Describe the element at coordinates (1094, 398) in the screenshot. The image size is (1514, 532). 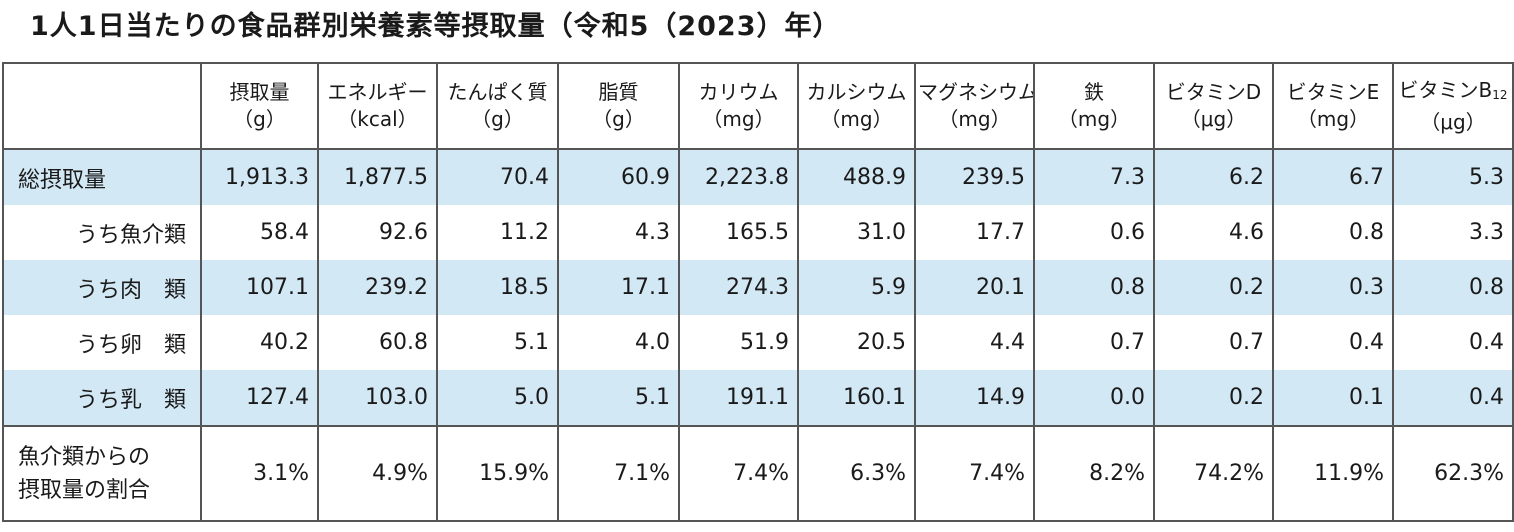
I see `table-cell: 0.0` at that location.